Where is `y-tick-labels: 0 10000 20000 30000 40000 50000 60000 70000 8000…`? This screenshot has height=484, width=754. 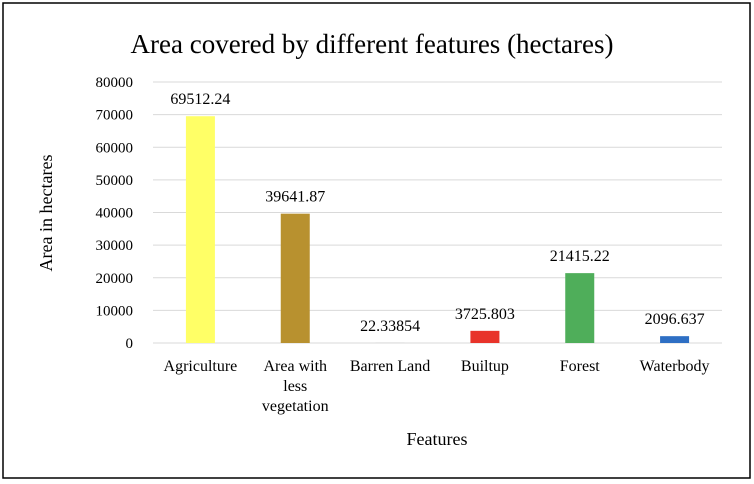 y-tick-labels: 0 10000 20000 30000 40000 50000 60000 70000 8000… is located at coordinates (115, 213).